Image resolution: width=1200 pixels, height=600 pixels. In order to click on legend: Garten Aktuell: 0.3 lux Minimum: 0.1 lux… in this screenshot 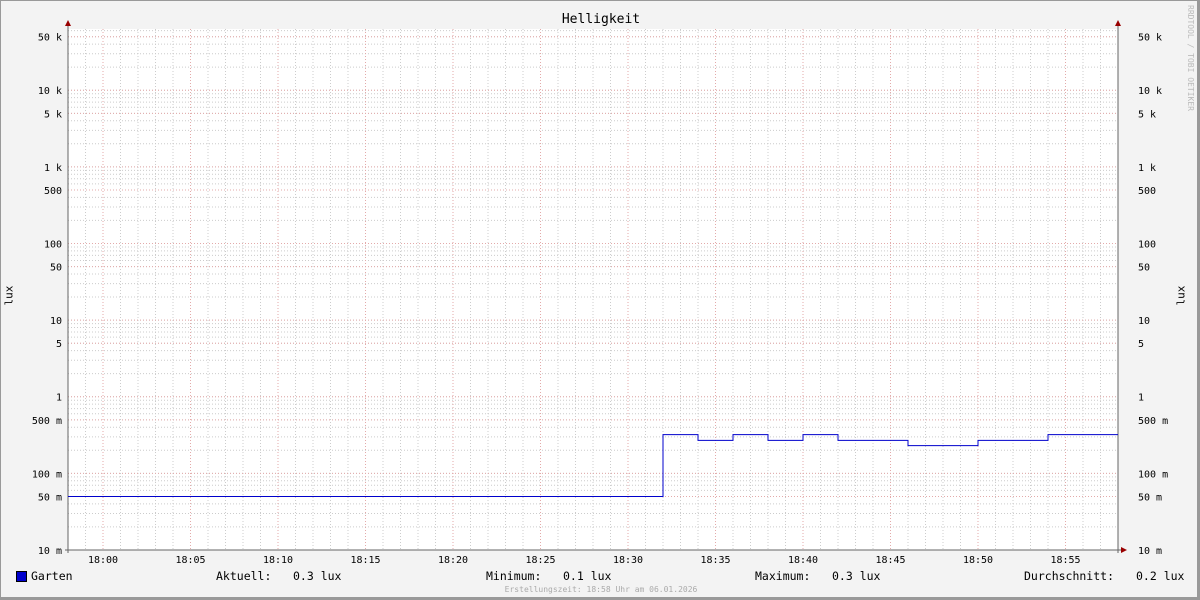, I will do `click(599, 577)`.